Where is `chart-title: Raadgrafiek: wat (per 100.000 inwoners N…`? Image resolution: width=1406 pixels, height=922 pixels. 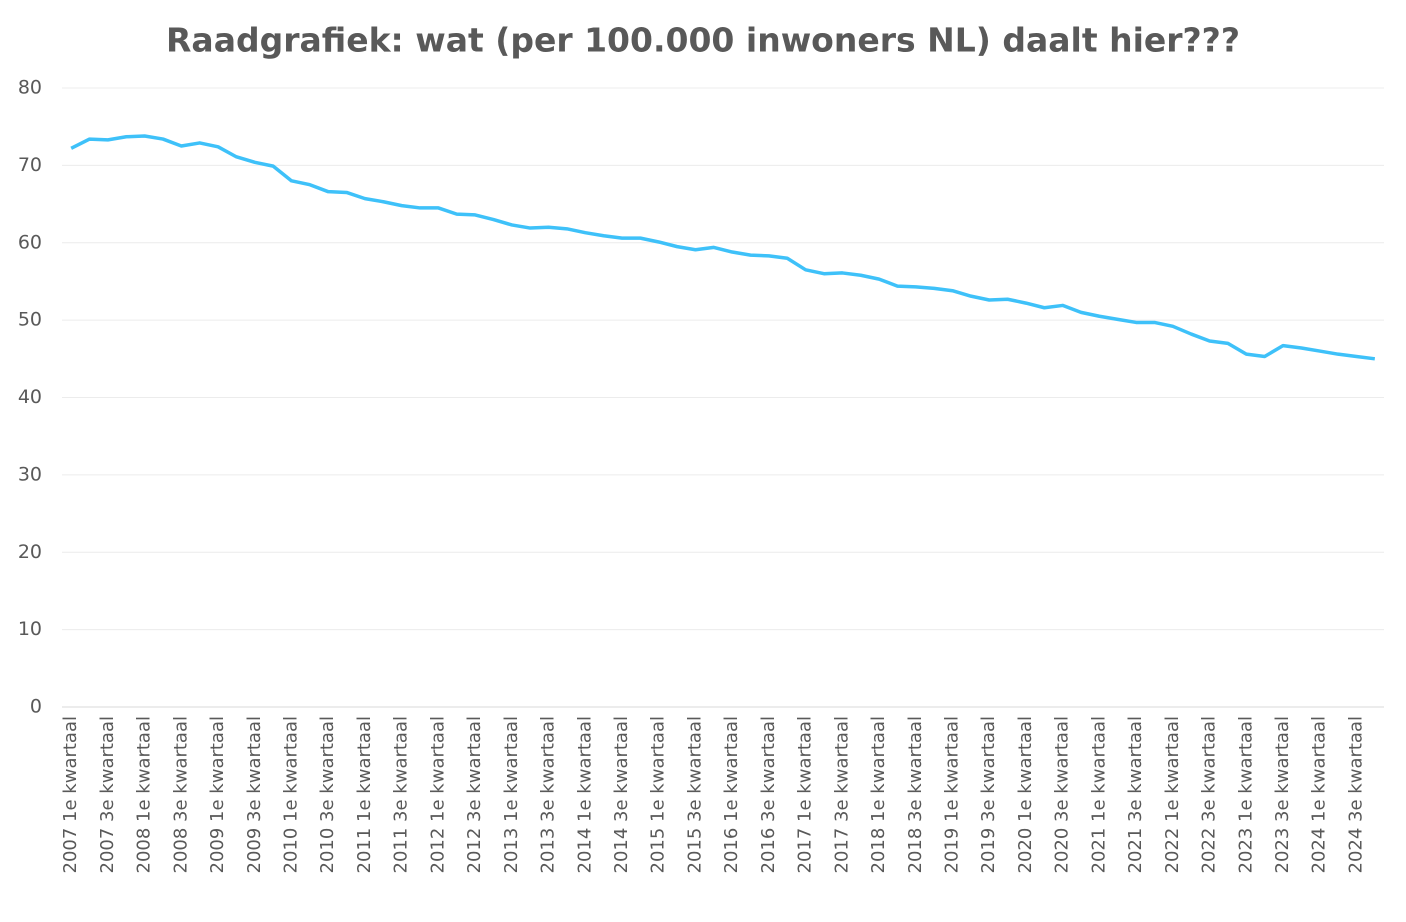 chart-title: Raadgrafiek: wat (per 100.000 inwoners N… is located at coordinates (703, 40).